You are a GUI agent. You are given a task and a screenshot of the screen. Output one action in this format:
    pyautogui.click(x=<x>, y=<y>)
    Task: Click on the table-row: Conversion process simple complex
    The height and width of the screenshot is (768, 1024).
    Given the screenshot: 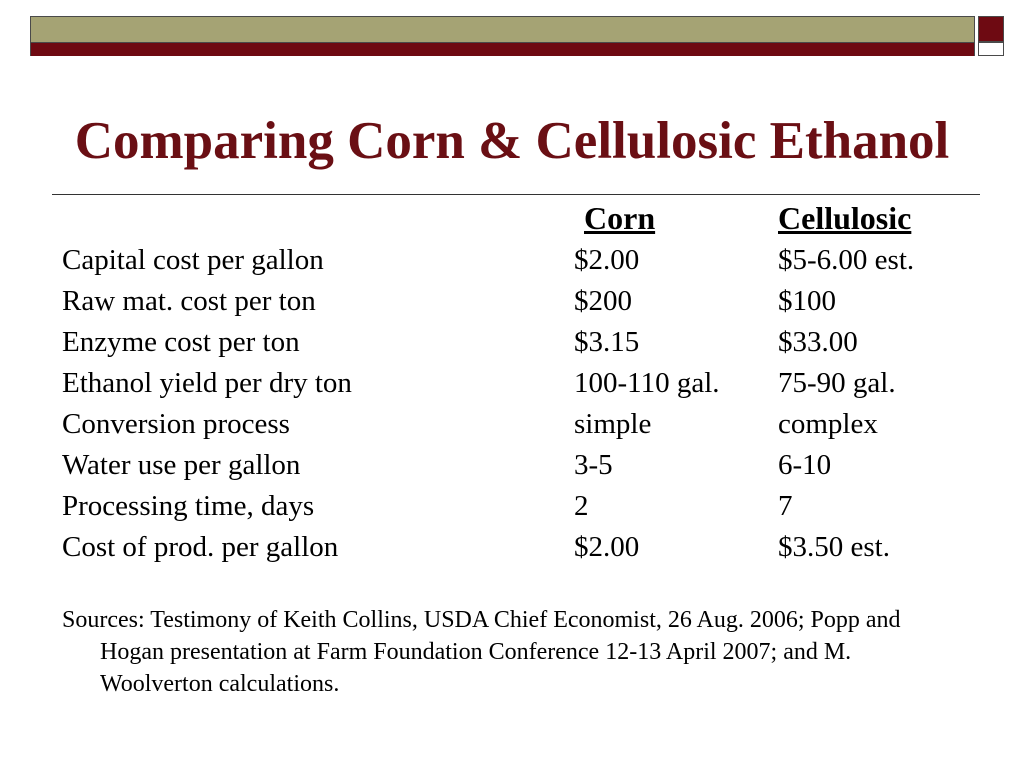 What is the action you would take?
    pyautogui.click(x=512, y=424)
    